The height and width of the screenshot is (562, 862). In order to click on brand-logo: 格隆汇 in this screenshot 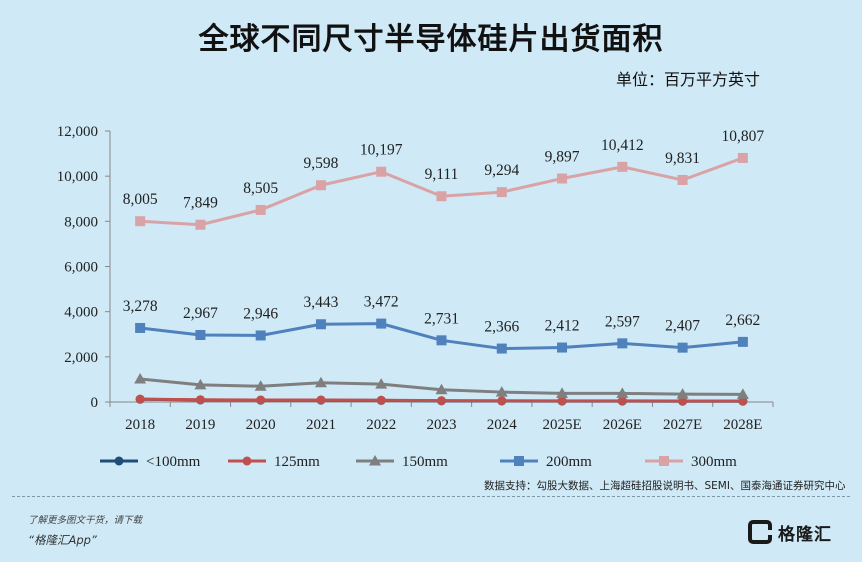, I will do `click(790, 532)`.